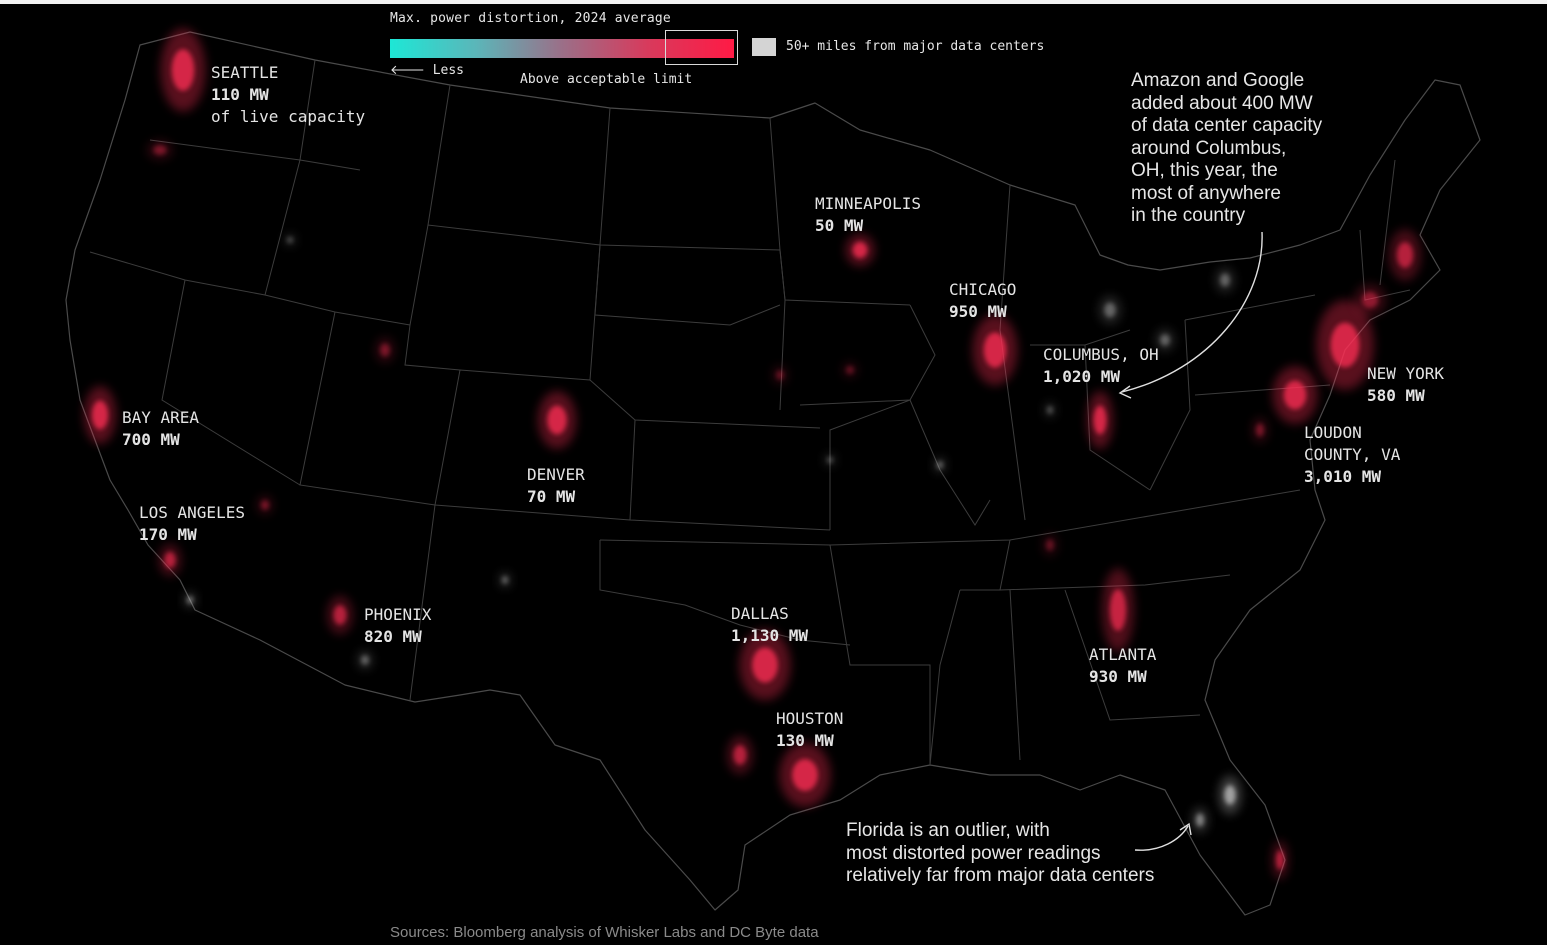  I want to click on legend-limit-label: Above acceptable limit, so click(606, 79).